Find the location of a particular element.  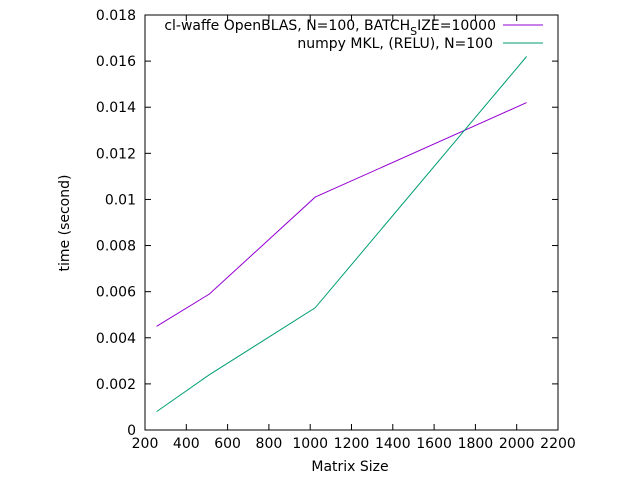

legend-entry-2: numpy MKL, (RELU), N=100 is located at coordinates (420, 44).